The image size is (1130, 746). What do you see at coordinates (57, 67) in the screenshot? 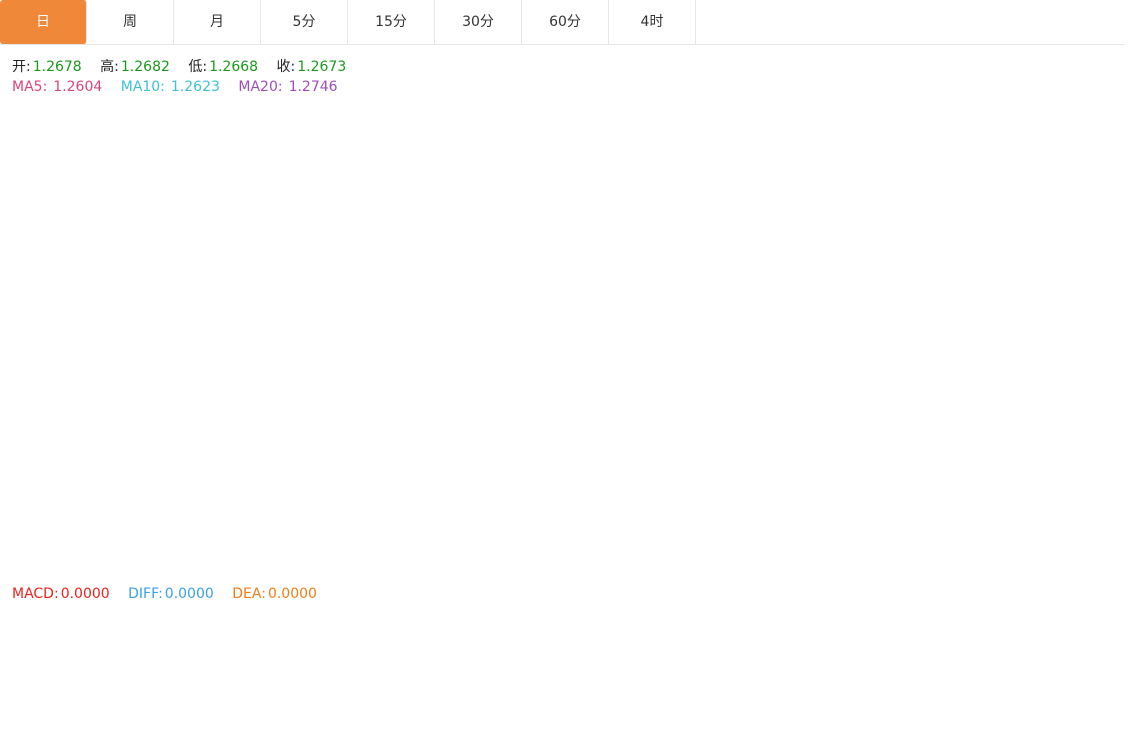
I see `open-value: 1.2678` at bounding box center [57, 67].